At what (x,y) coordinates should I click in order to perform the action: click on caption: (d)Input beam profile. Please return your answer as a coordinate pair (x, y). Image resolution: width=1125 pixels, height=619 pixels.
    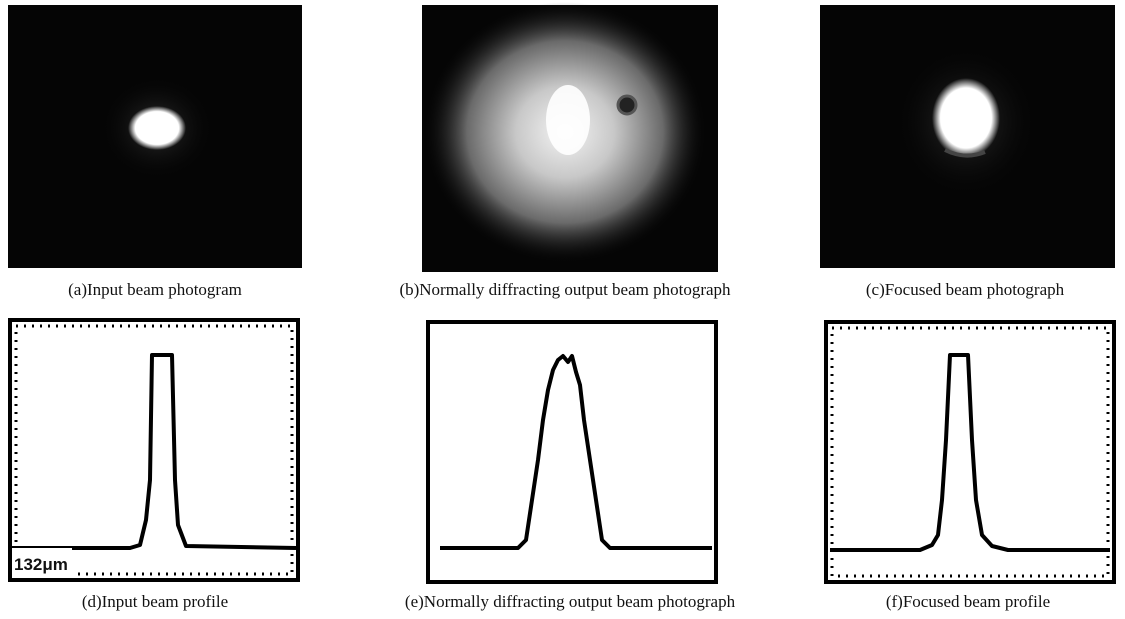
    Looking at the image, I should click on (155, 601).